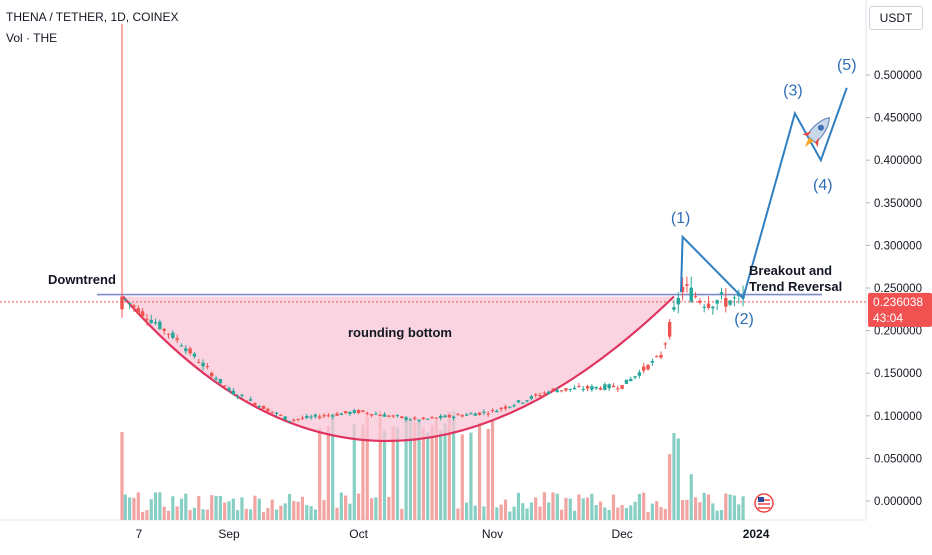  I want to click on currency-selector: USDT, so click(896, 18).